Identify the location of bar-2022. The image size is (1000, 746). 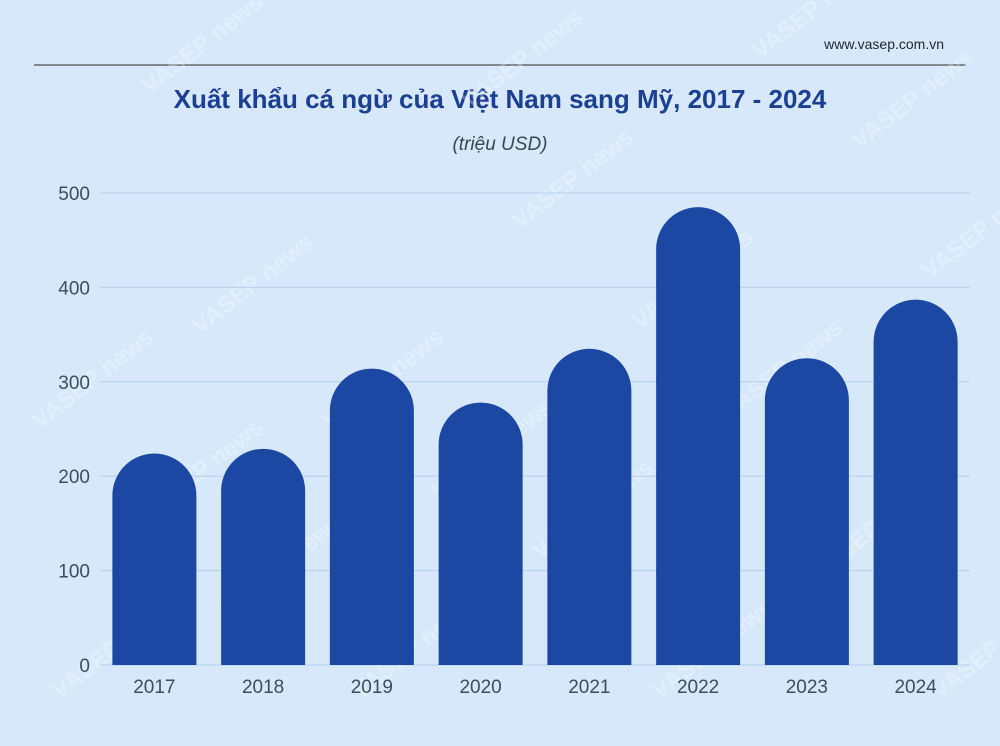
(698, 436).